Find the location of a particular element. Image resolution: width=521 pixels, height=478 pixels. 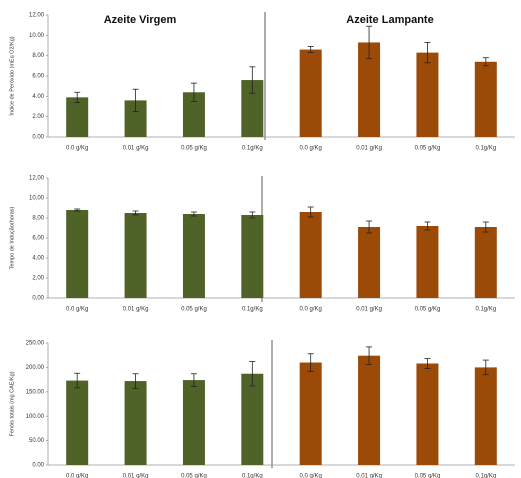

y-tick-label: 8,00 is located at coordinates (38, 219).